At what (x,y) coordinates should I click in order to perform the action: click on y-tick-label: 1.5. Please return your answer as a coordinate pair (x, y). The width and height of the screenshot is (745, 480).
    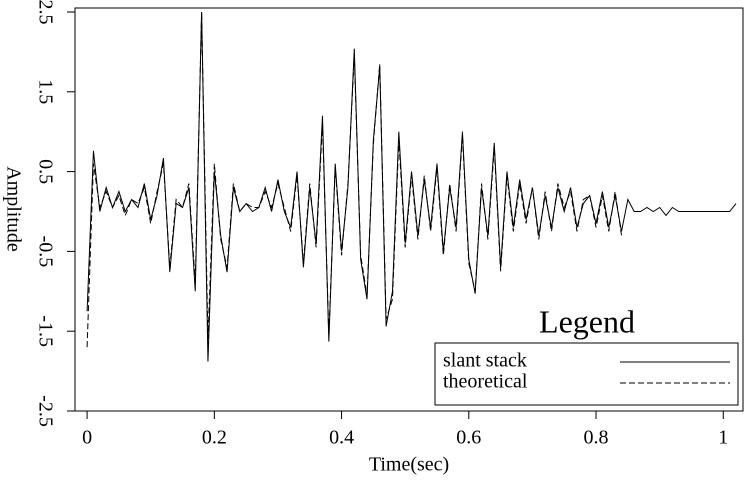
    Looking at the image, I should click on (45, 91).